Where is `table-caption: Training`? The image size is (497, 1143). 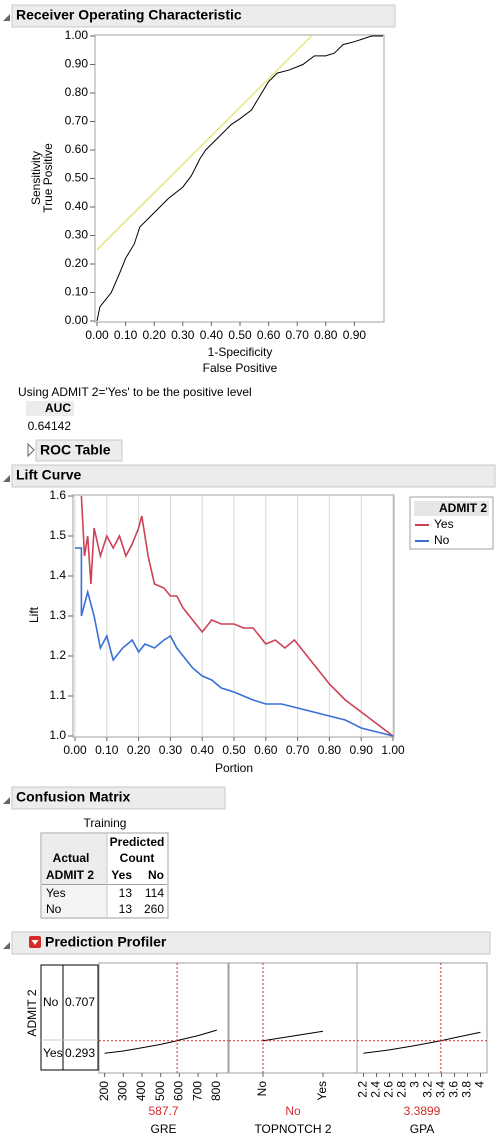 table-caption: Training is located at coordinates (105, 823).